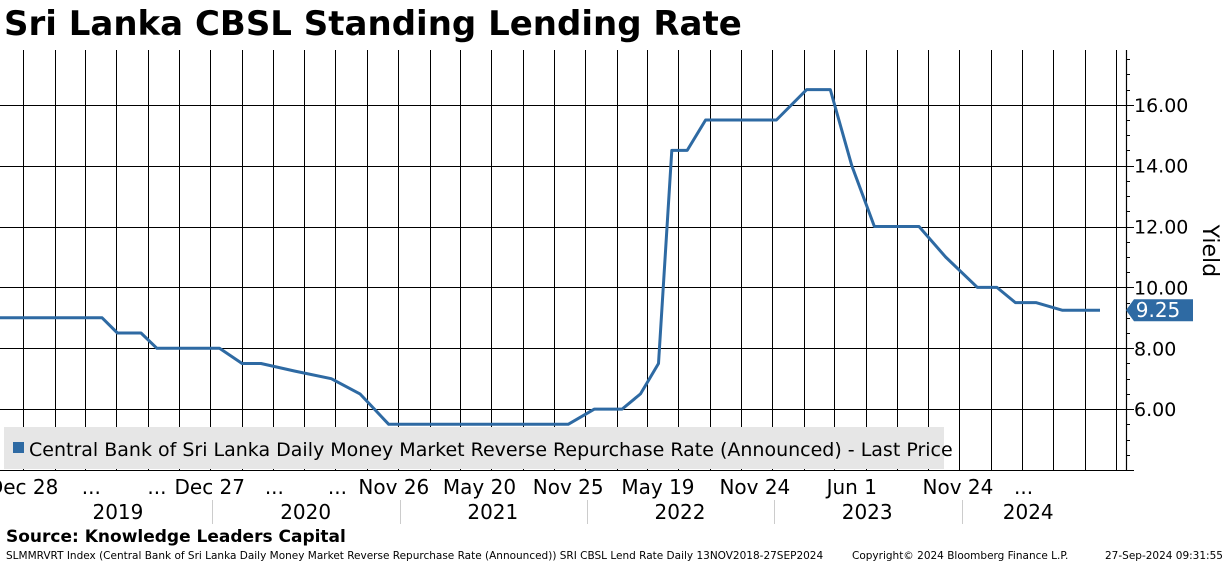 Image resolution: width=1224 pixels, height=565 pixels. I want to click on footer-timestamp: 27-Sep-2024 09:31:55, so click(1164, 556).